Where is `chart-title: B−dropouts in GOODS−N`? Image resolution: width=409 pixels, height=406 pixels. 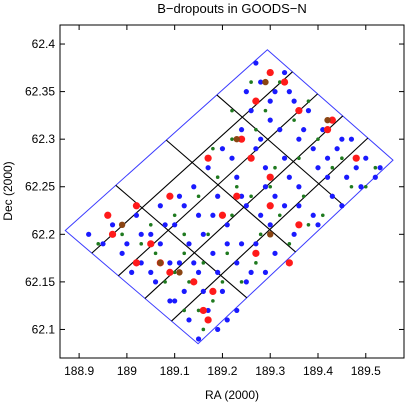 chart-title: B−dropouts in GOODS−N is located at coordinates (232, 8).